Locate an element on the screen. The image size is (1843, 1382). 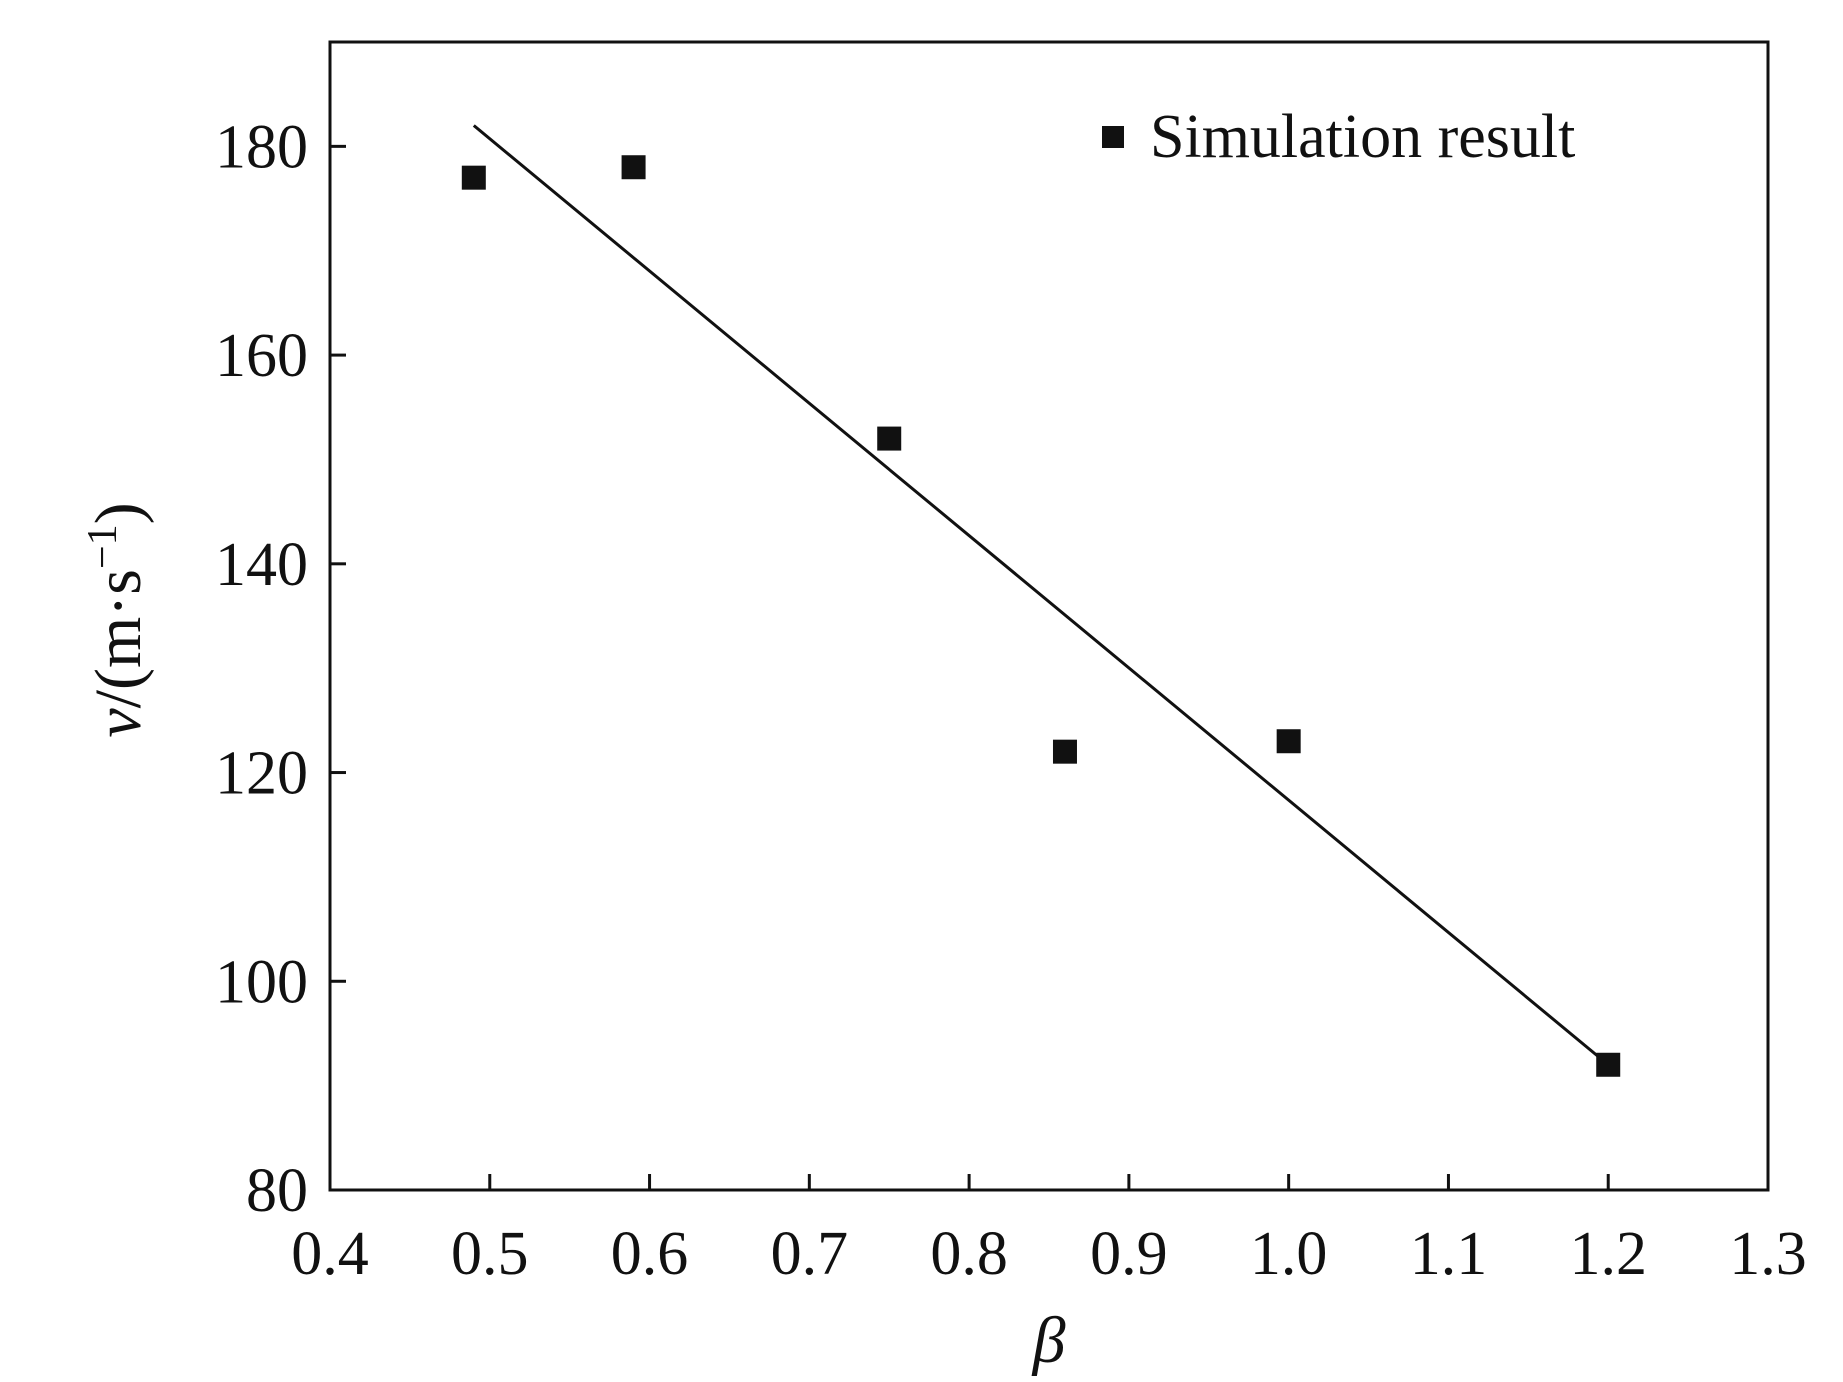
legend: Simulation result is located at coordinates (1338, 137).